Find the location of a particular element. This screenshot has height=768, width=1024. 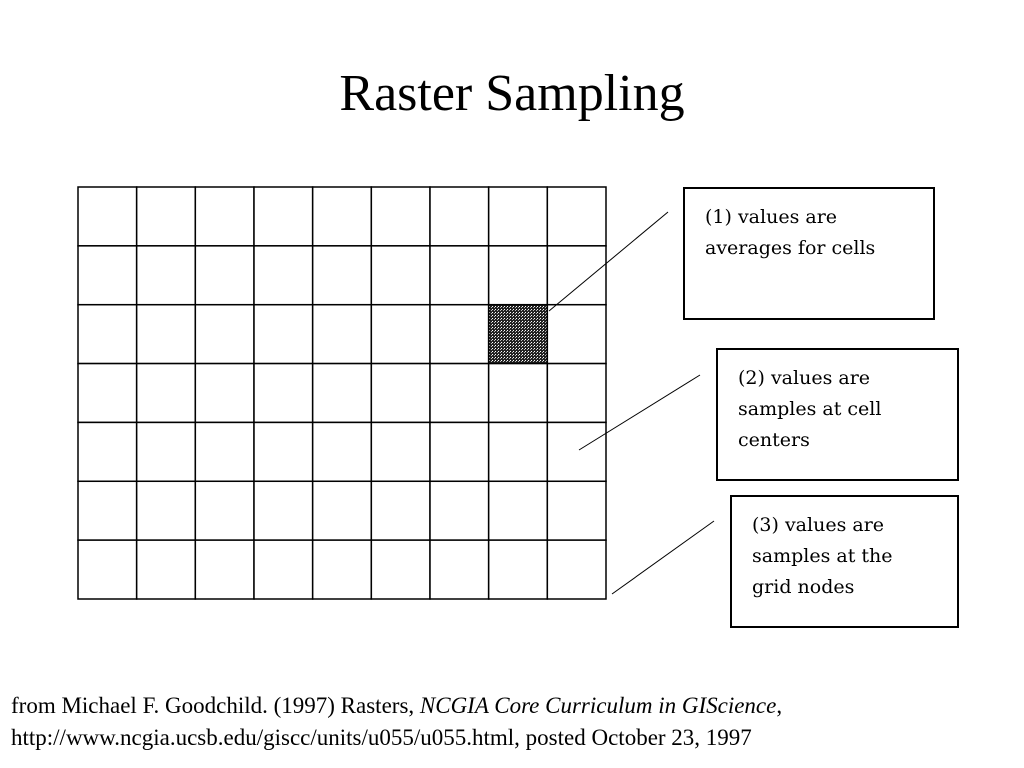

callout-text: (1) values are is located at coordinates (771, 217).